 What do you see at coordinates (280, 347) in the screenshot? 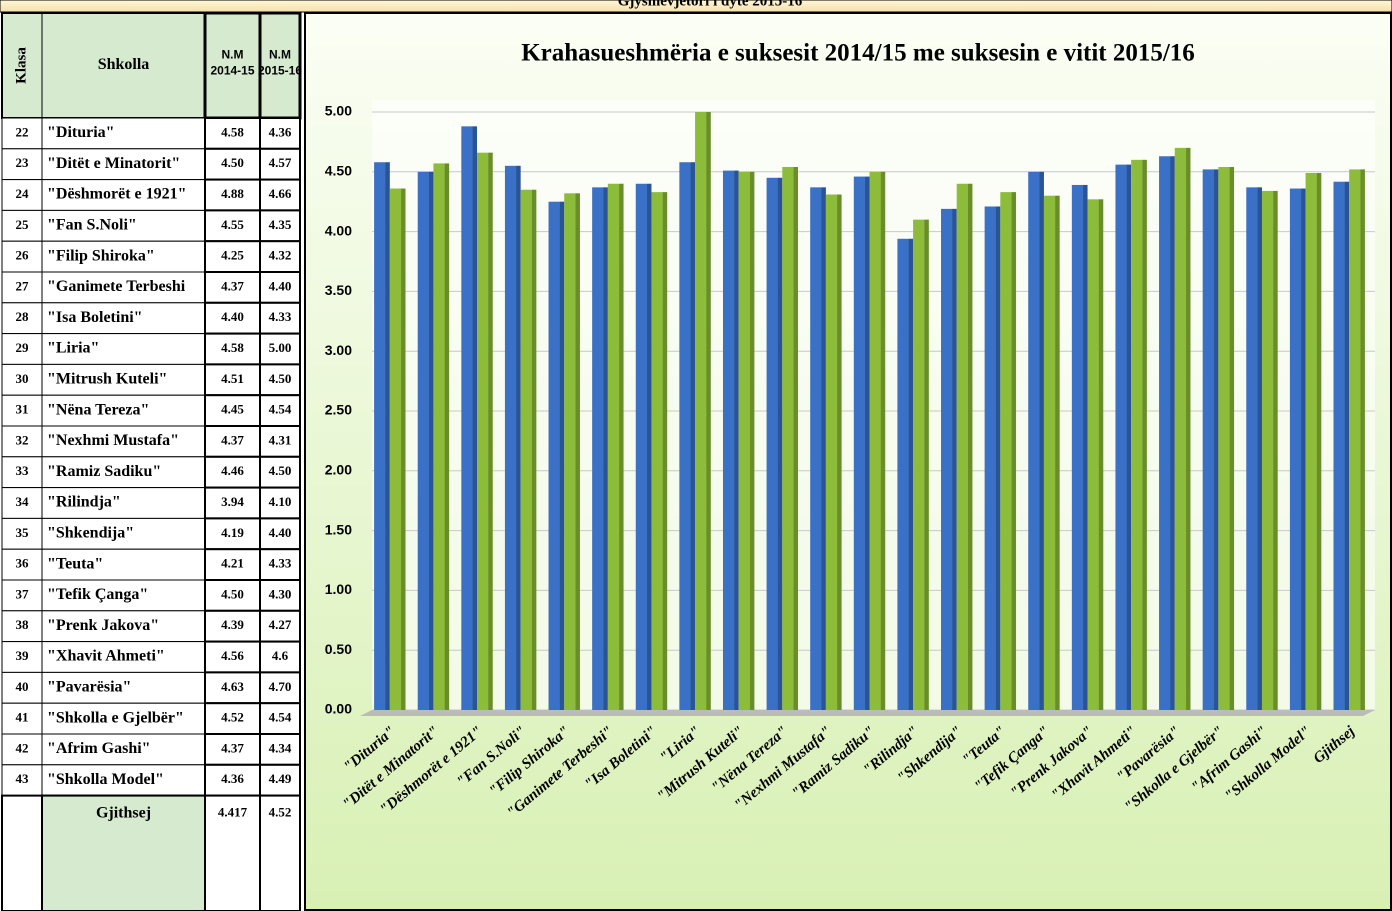
I see `cell-text: 5.00` at bounding box center [280, 347].